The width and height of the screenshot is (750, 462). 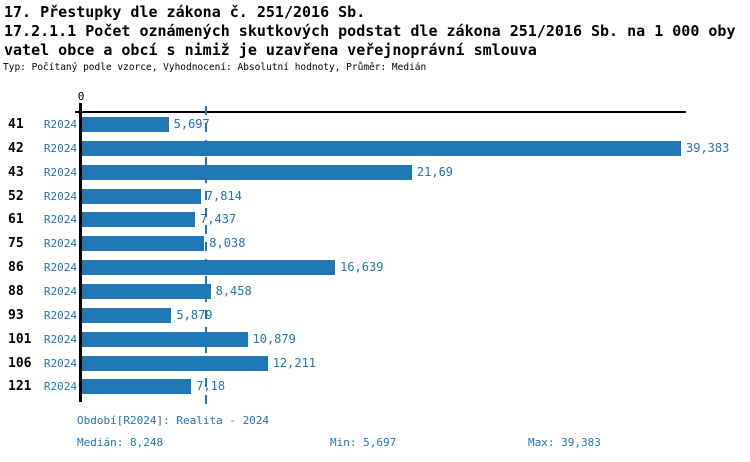 I want to click on category-label: 101, so click(x=20, y=339).